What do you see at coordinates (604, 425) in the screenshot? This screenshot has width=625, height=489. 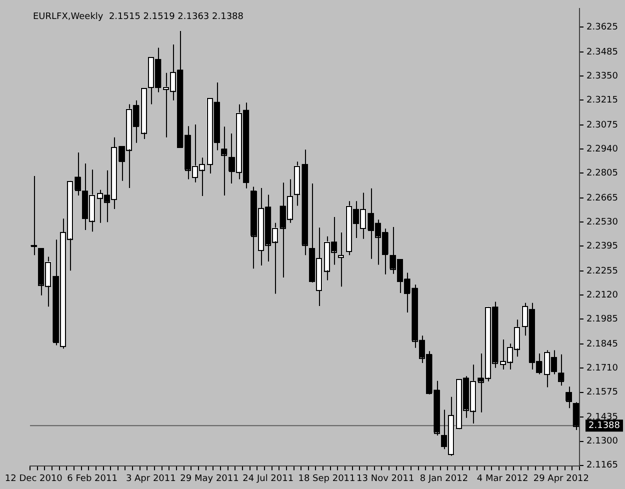 I see `ref-line-label: 2.1388` at bounding box center [604, 425].